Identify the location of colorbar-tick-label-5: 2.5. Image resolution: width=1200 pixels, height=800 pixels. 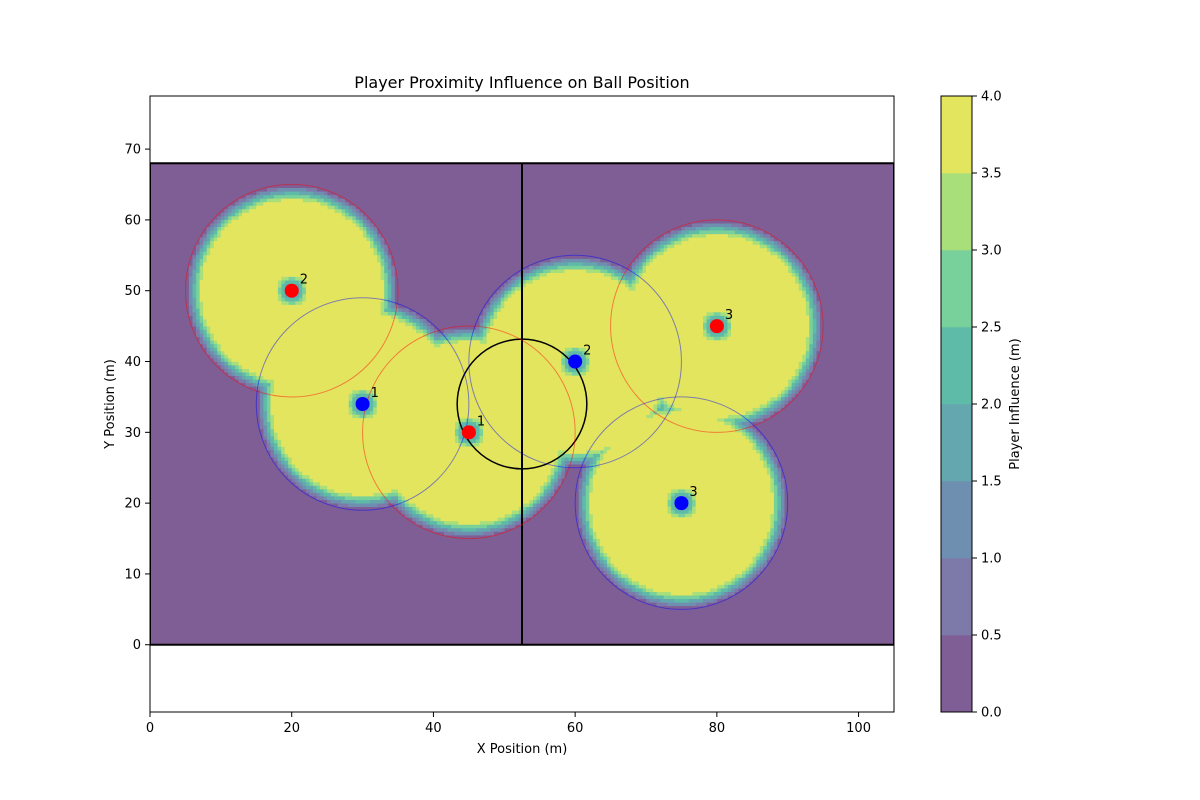
(991, 328).